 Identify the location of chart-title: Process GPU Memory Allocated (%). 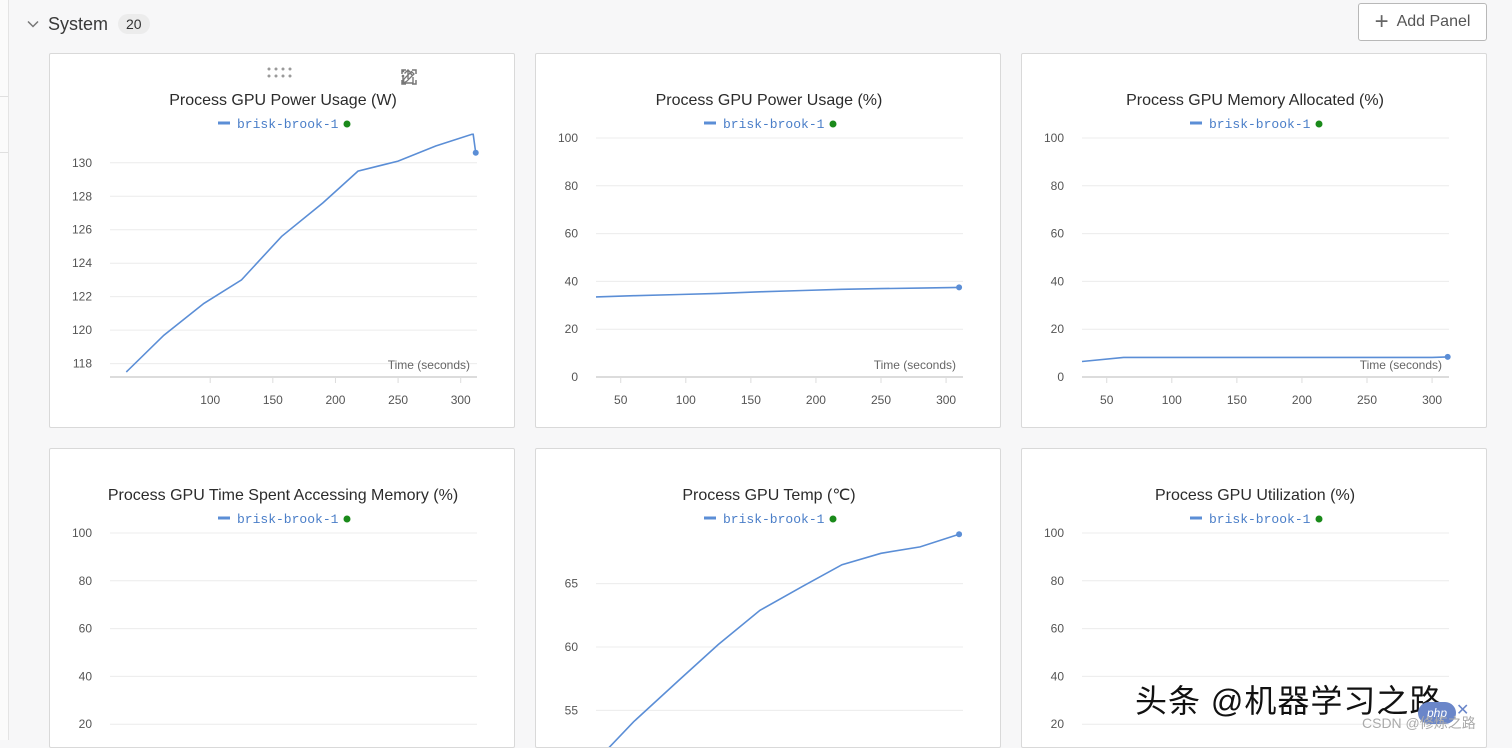
(1255, 100).